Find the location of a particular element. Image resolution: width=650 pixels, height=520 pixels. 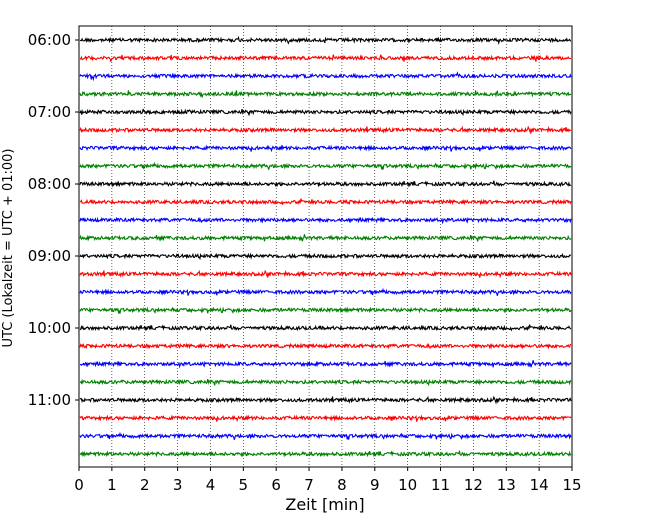

x-axis-ticks: 0 1 2 3 4 5 6 7 8 9 10 11 12 13 14 15 is located at coordinates (328, 480).